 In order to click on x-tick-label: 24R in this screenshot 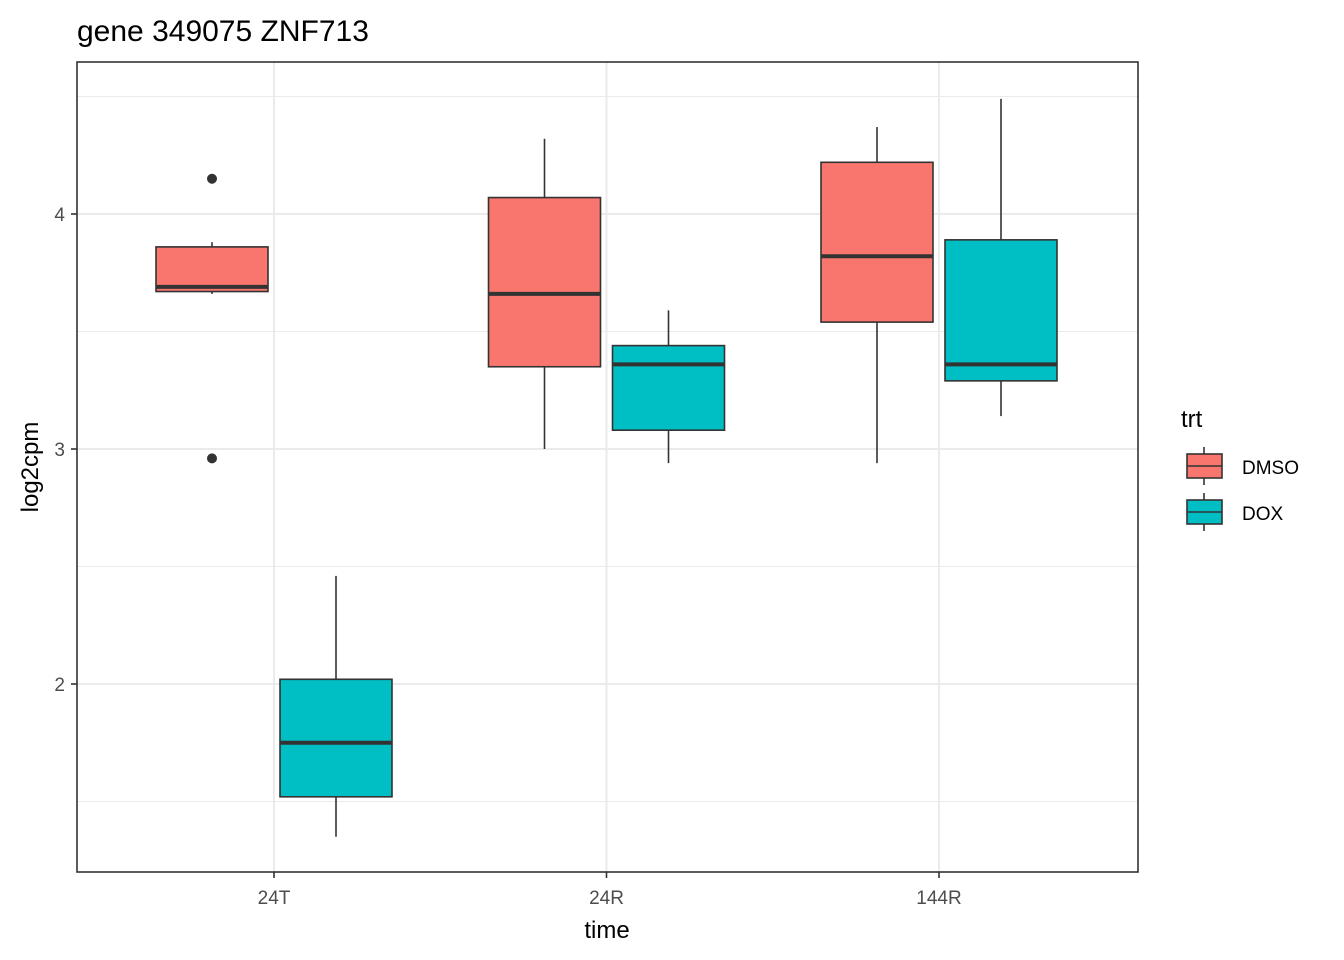, I will do `click(606, 898)`.